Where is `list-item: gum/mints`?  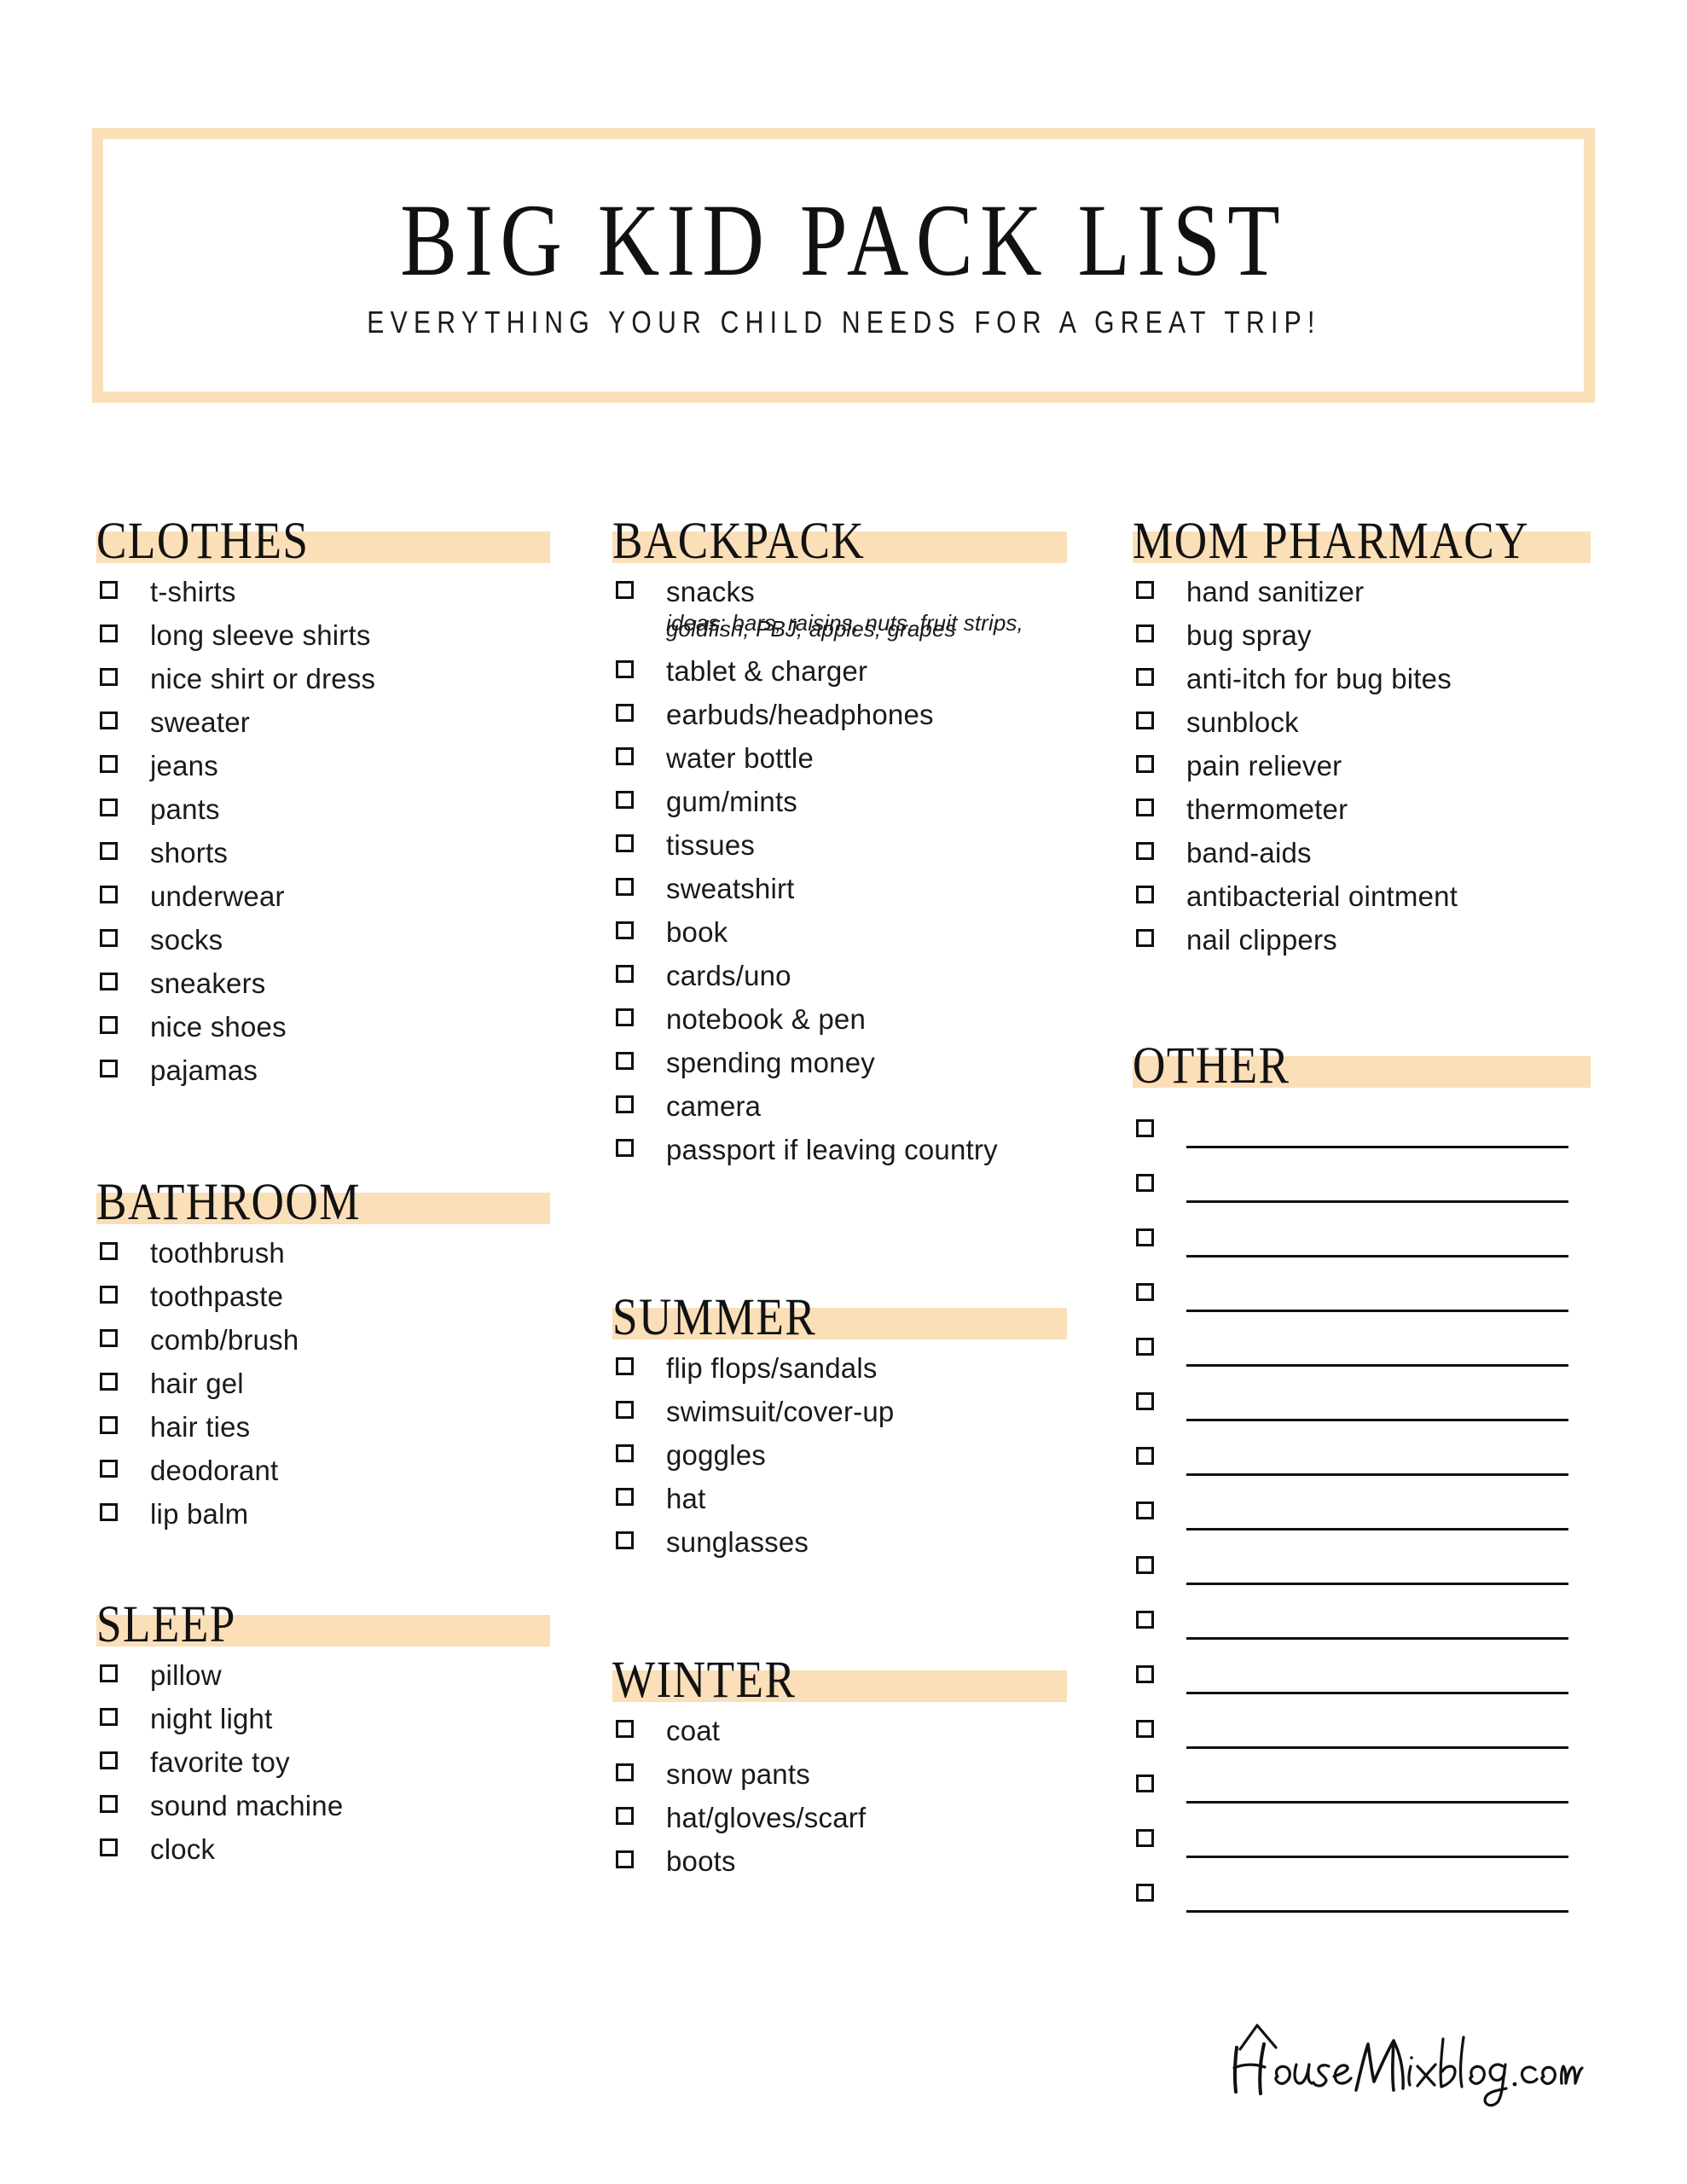 list-item: gum/mints is located at coordinates (845, 802).